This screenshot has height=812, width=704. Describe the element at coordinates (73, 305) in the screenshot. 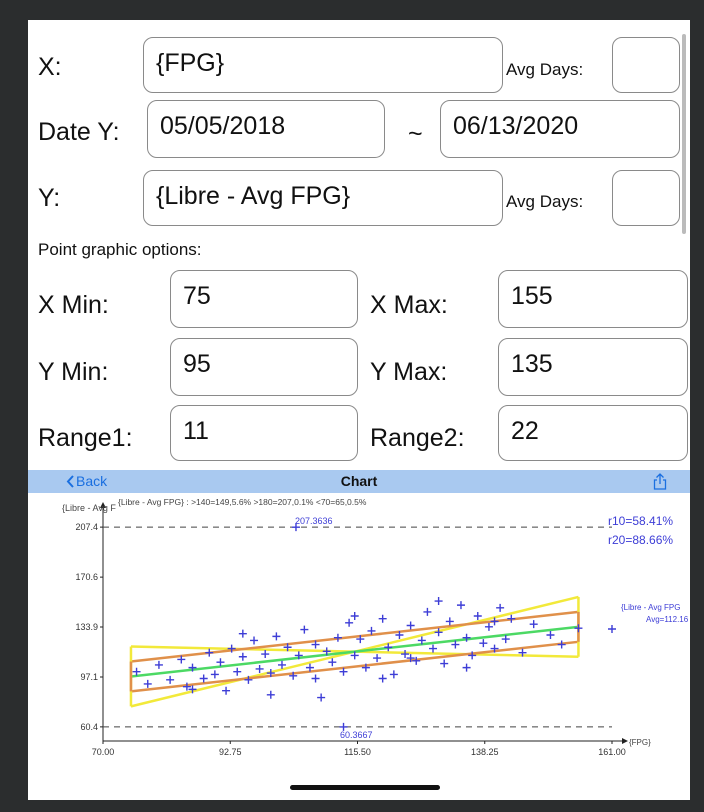

I see `label: X Min:` at that location.